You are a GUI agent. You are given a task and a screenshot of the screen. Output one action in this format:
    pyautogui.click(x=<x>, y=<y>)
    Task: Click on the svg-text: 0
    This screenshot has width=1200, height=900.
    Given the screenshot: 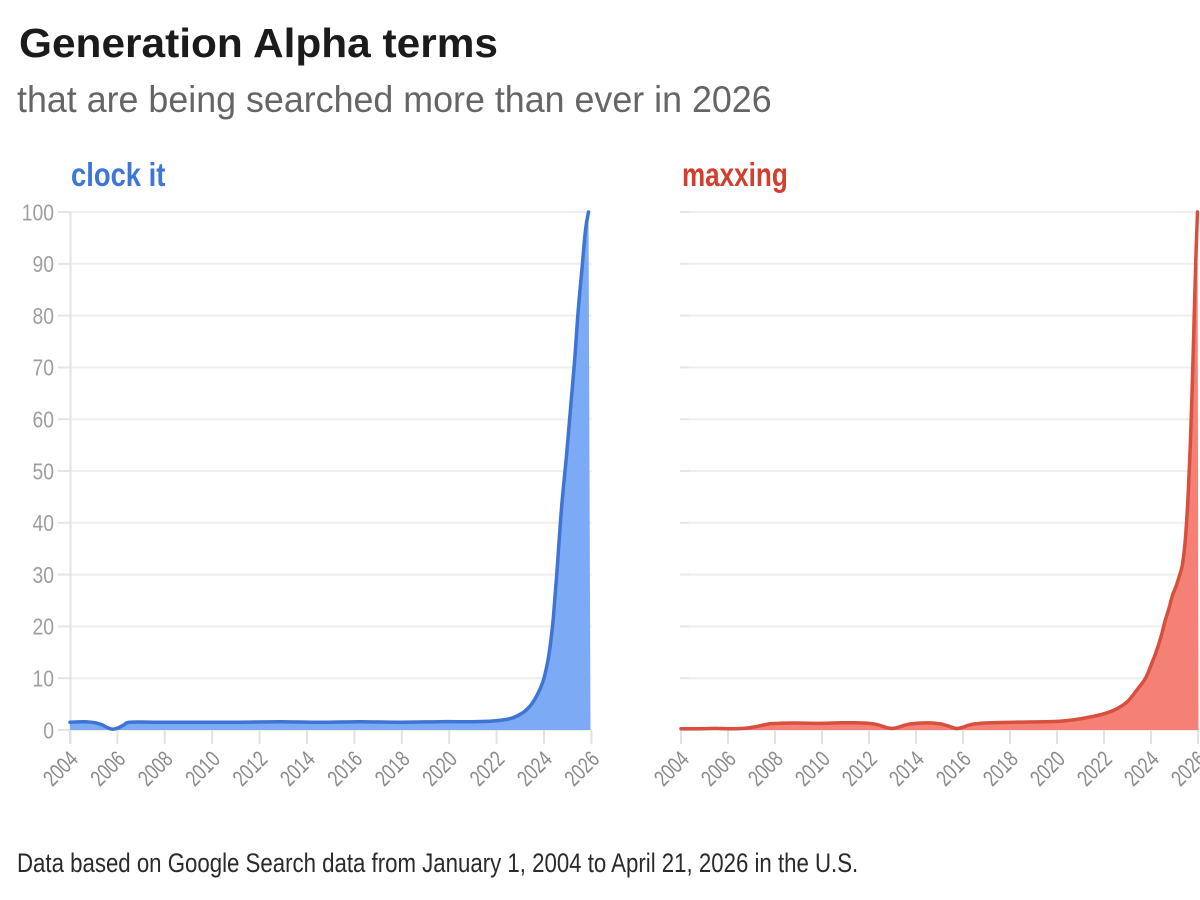 What is the action you would take?
    pyautogui.click(x=48, y=731)
    